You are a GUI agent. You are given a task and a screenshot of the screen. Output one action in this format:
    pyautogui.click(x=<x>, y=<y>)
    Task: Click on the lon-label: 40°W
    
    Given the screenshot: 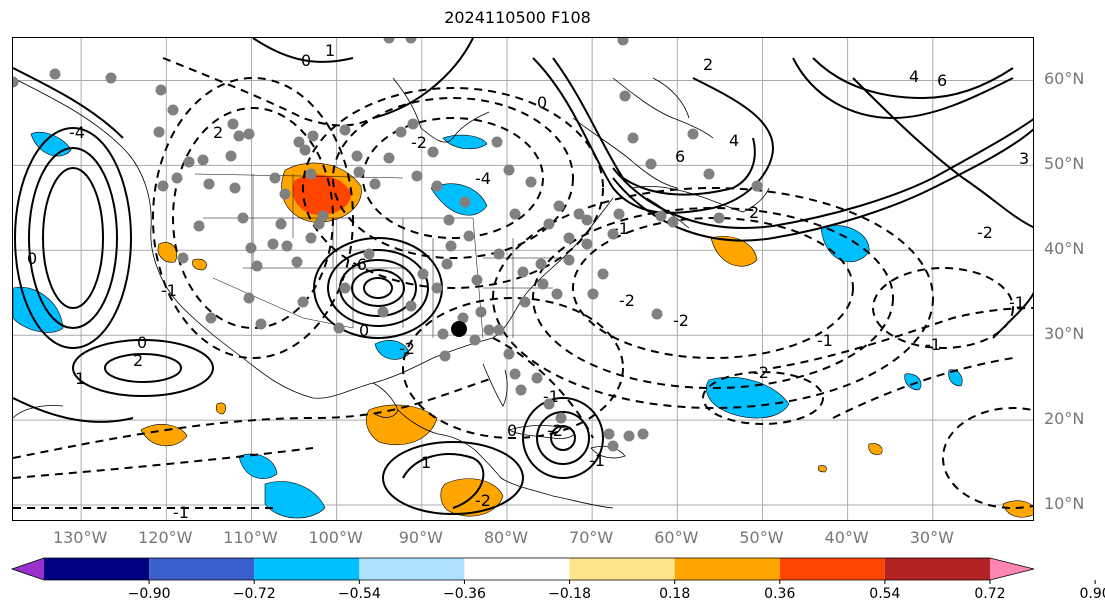 What is the action you would take?
    pyautogui.click(x=846, y=537)
    